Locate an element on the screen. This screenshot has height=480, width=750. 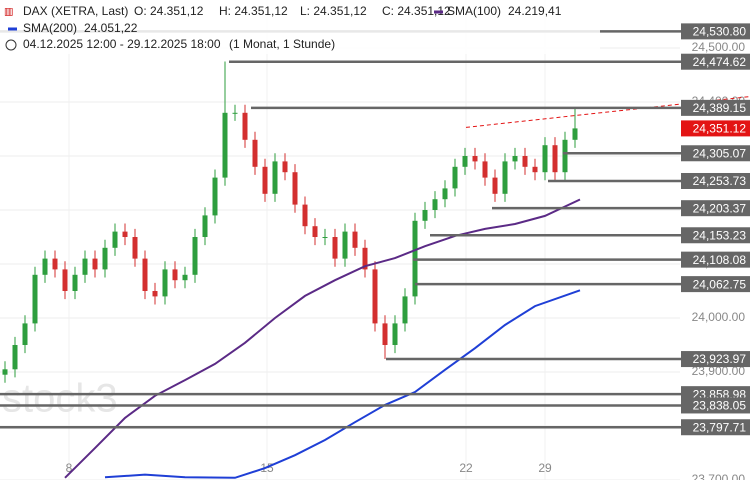
level: 24,062.75 is located at coordinates (582, 284).